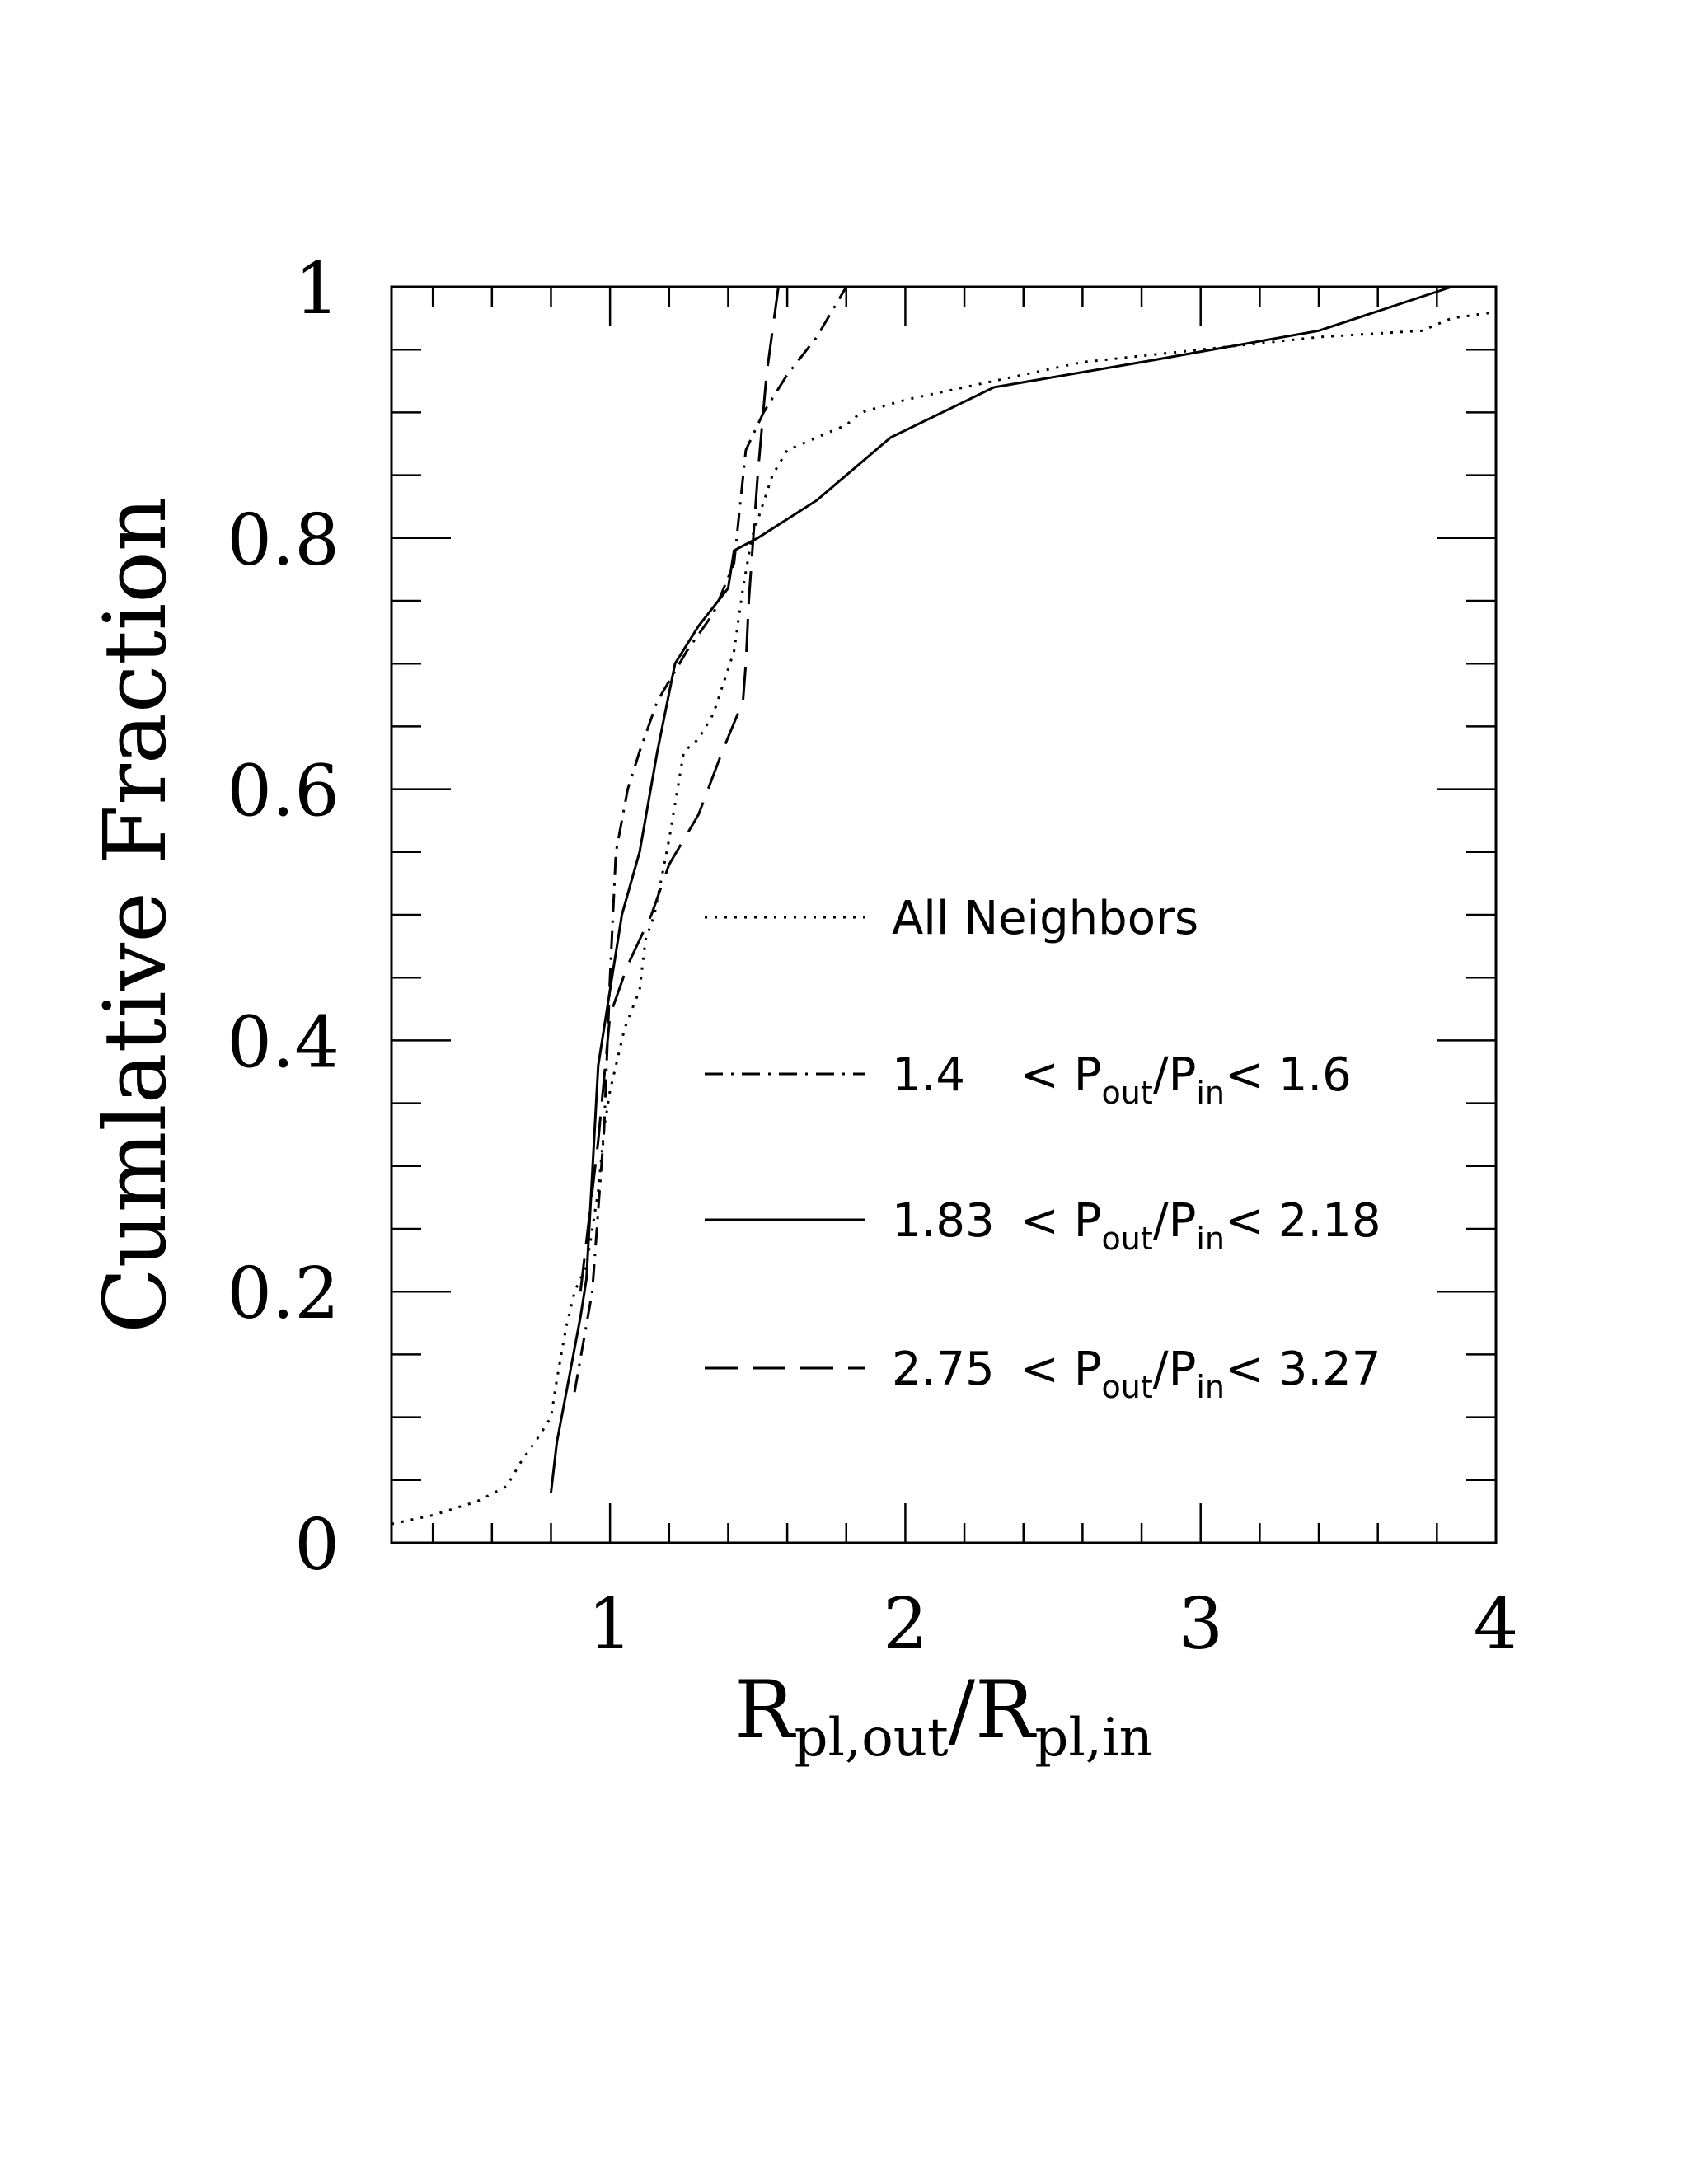  I want to click on y-tick-label: 0.6, so click(283, 792).